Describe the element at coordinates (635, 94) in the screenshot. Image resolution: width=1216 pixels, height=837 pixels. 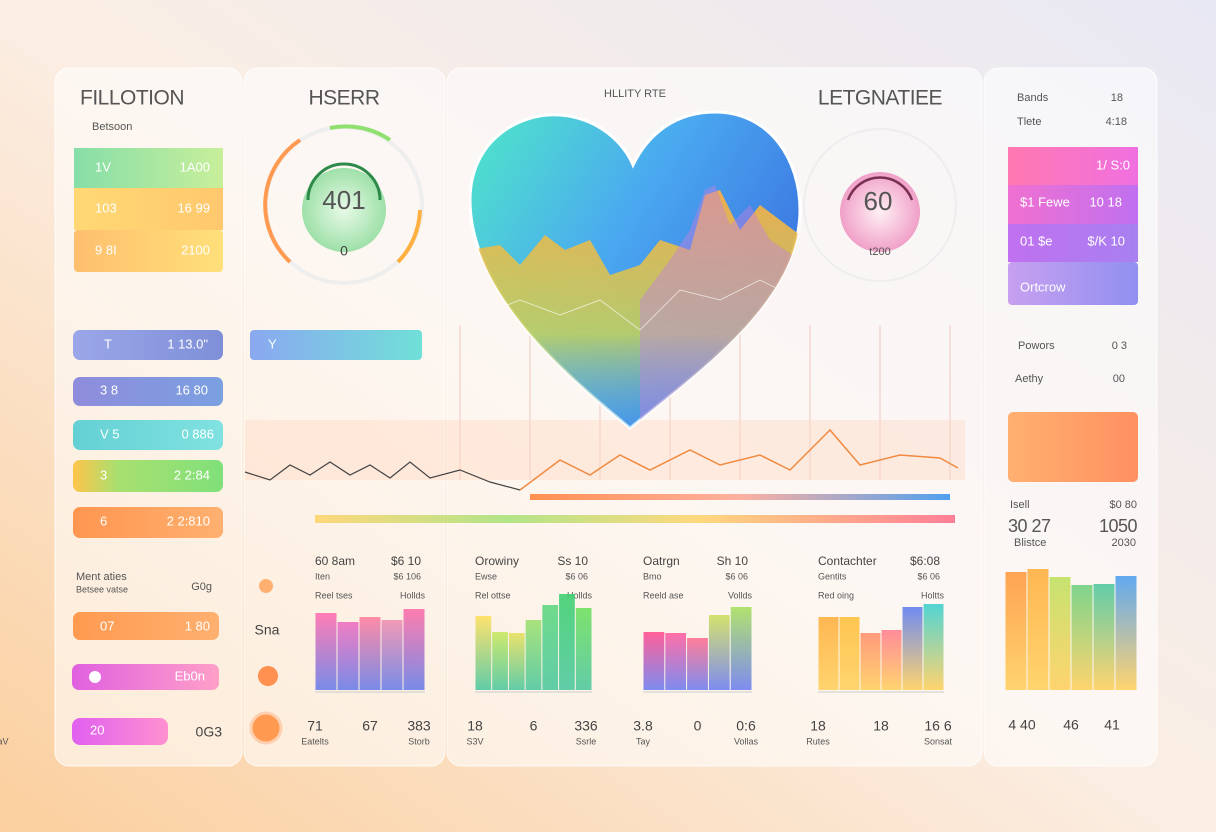
I see `panel-title: HLLITY RTE` at that location.